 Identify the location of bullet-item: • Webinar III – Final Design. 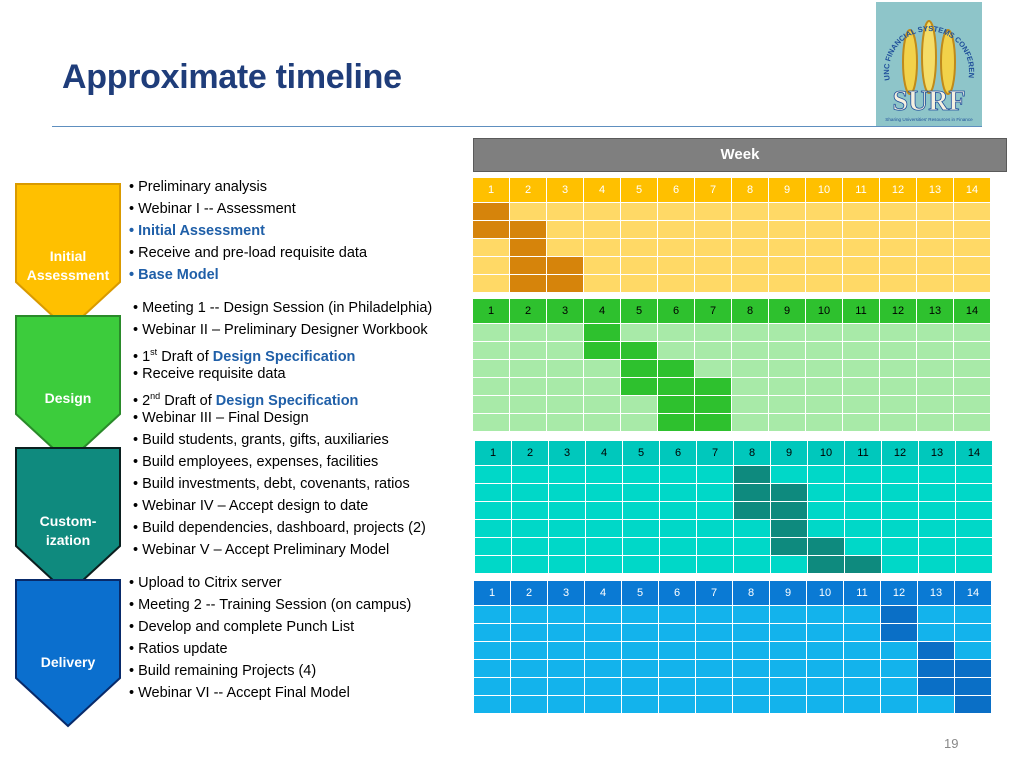
(282, 418).